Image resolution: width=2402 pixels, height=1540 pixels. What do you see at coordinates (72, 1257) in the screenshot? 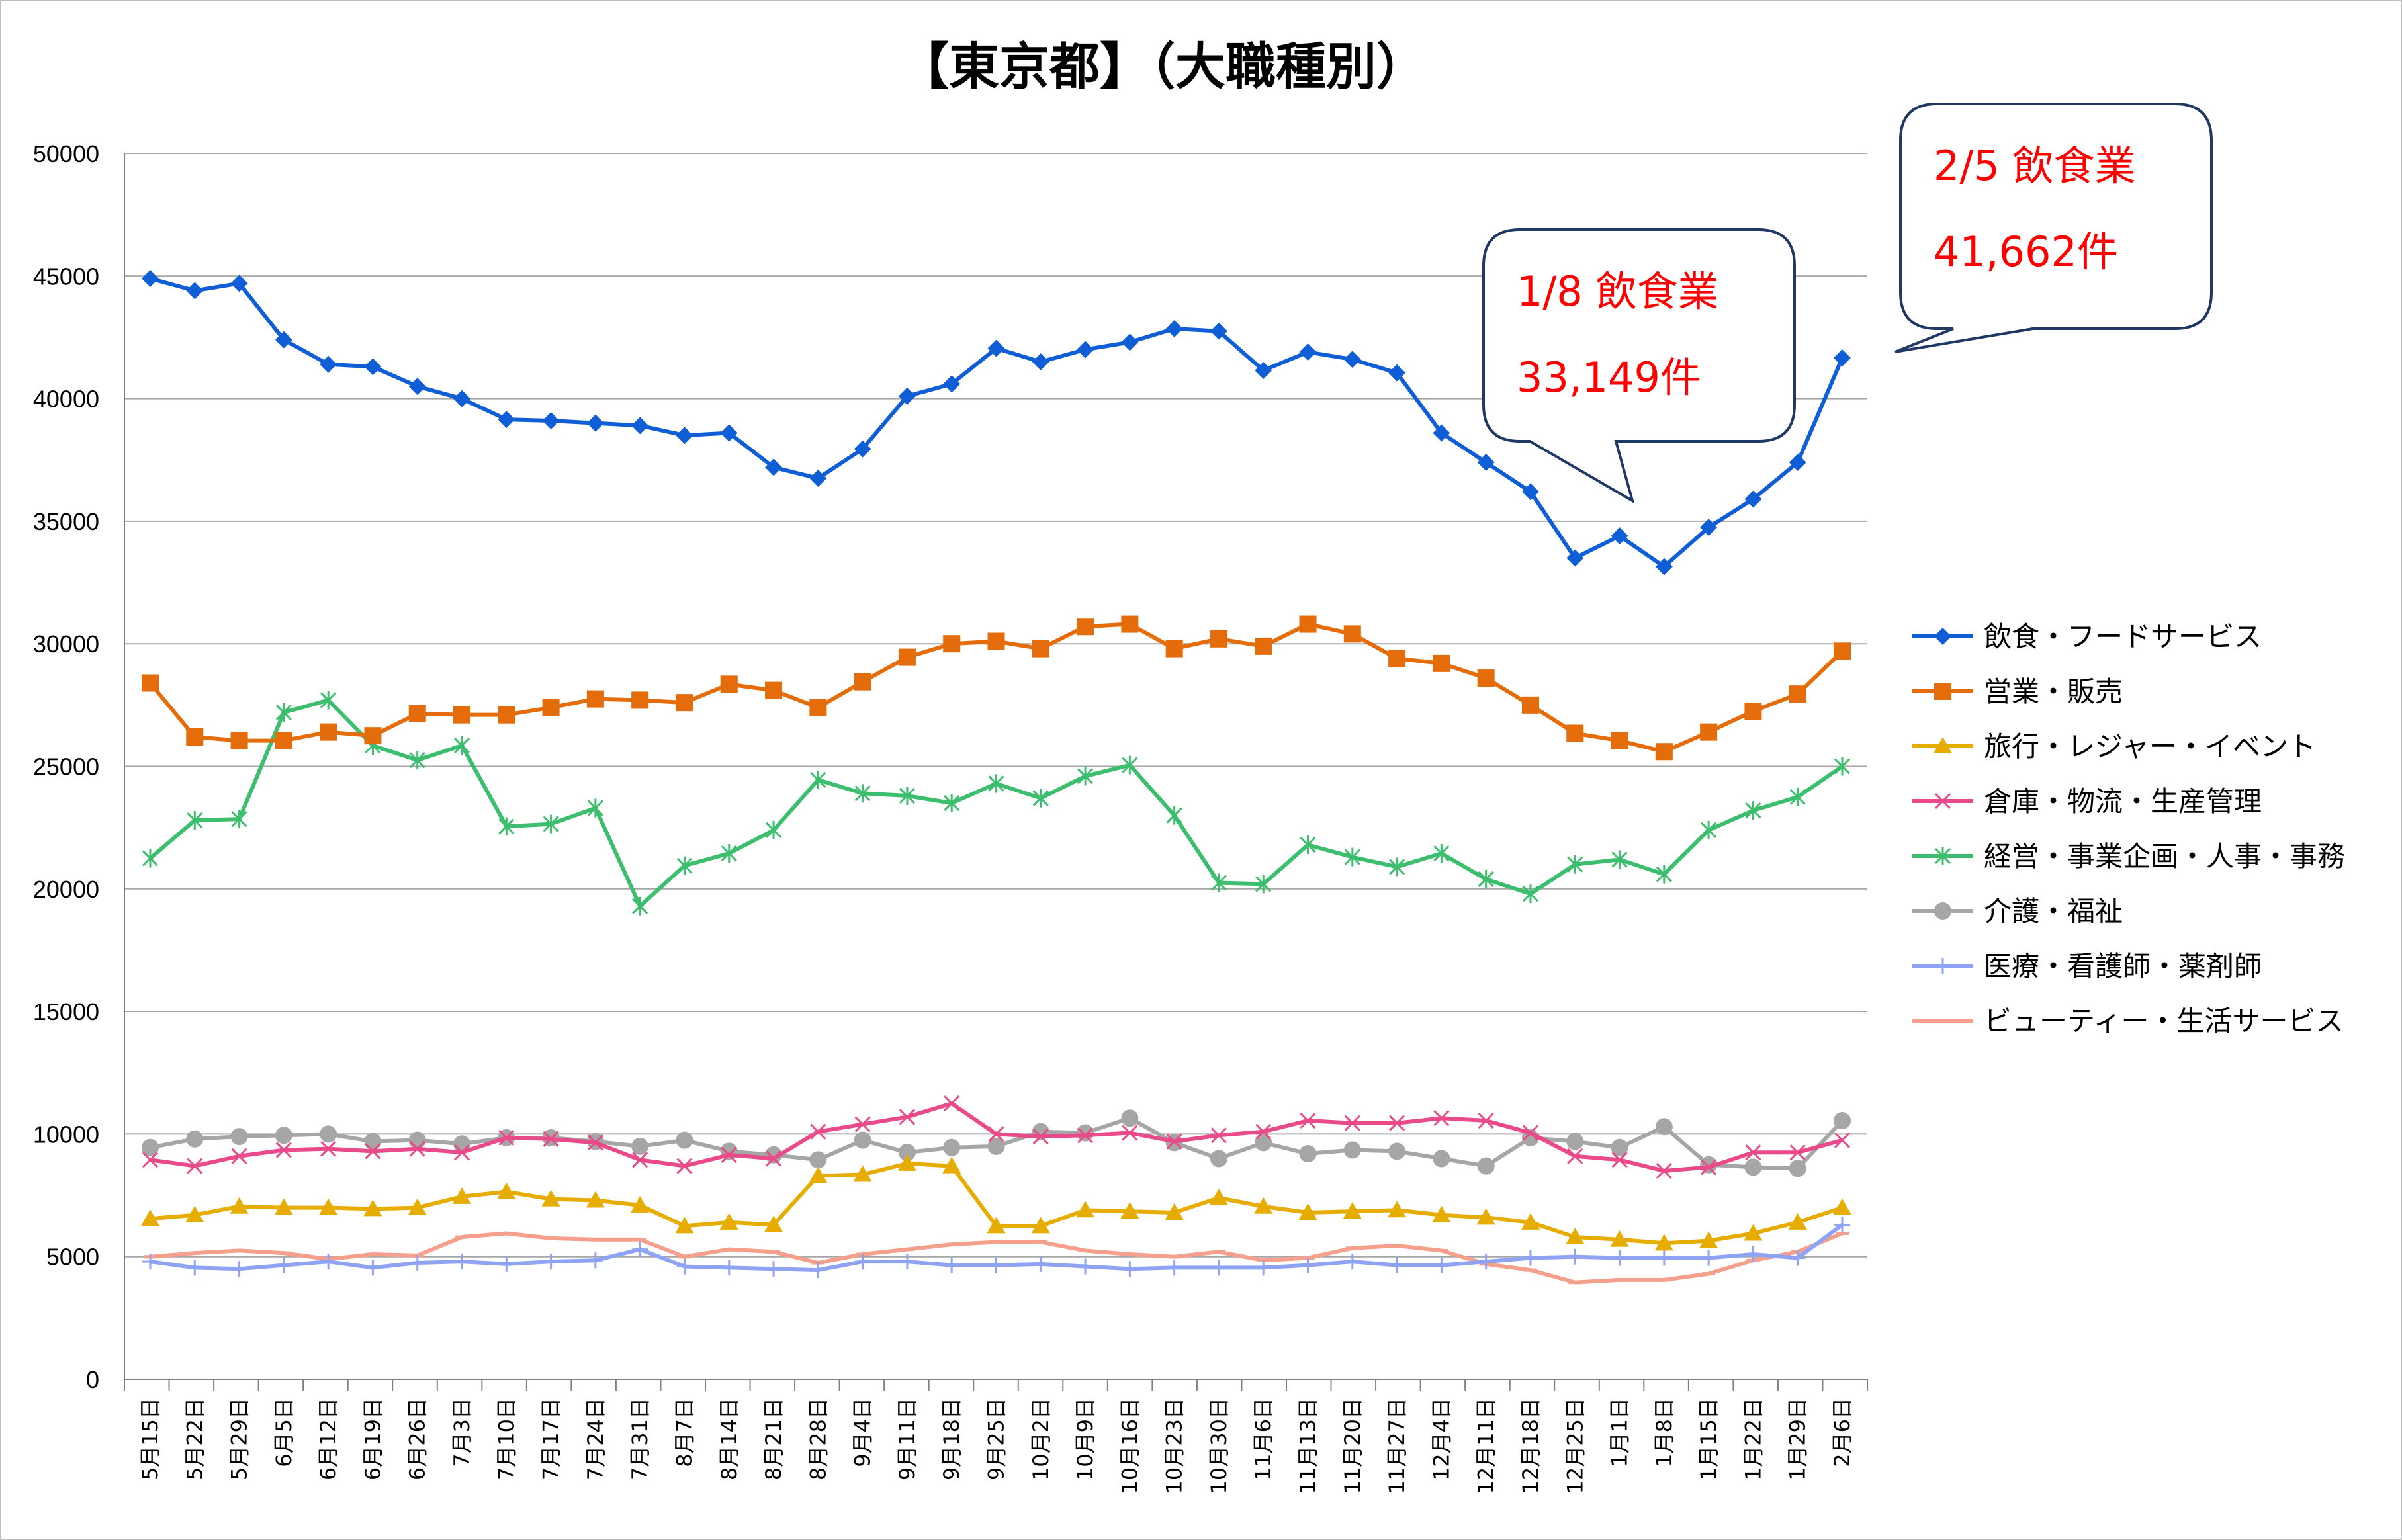
I see `y-tick-label: 5000` at bounding box center [72, 1257].